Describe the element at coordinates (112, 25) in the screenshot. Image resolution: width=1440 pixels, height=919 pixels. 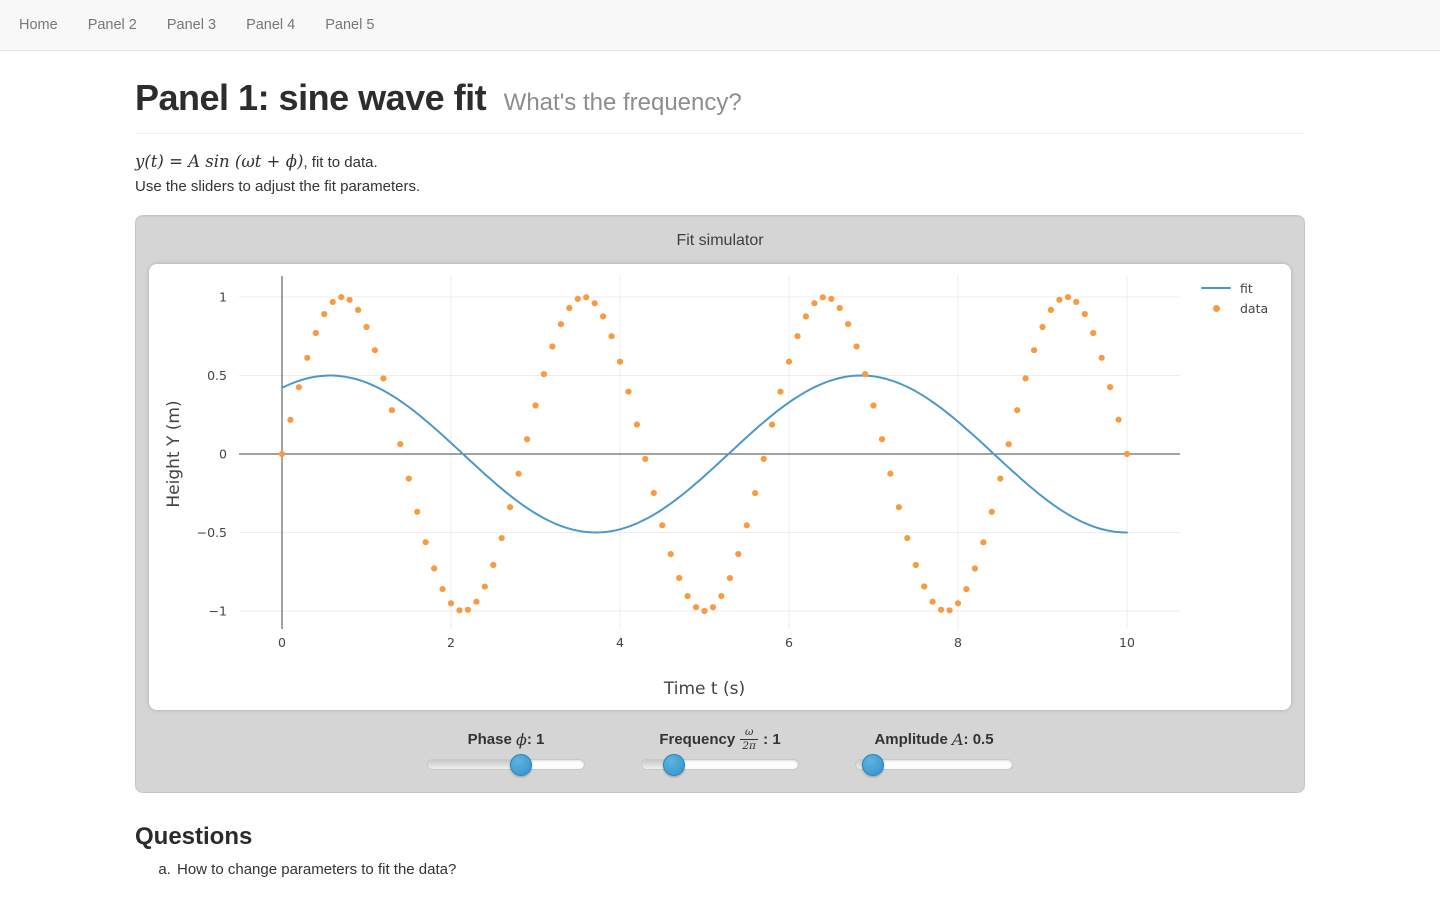
I see `nav-item-panel2: Panel 2` at that location.